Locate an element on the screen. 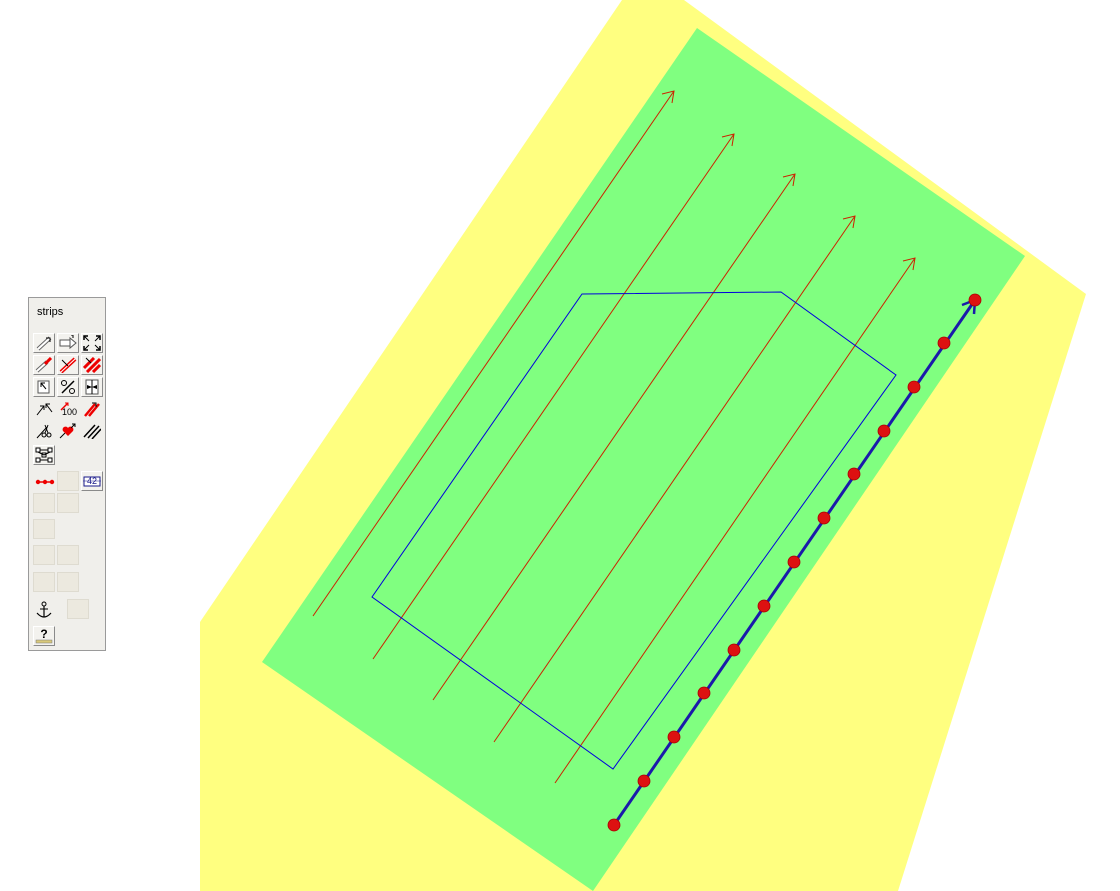 Image resolution: width=1120 pixels, height=891 pixels. help-label: ? is located at coordinates (44, 634).